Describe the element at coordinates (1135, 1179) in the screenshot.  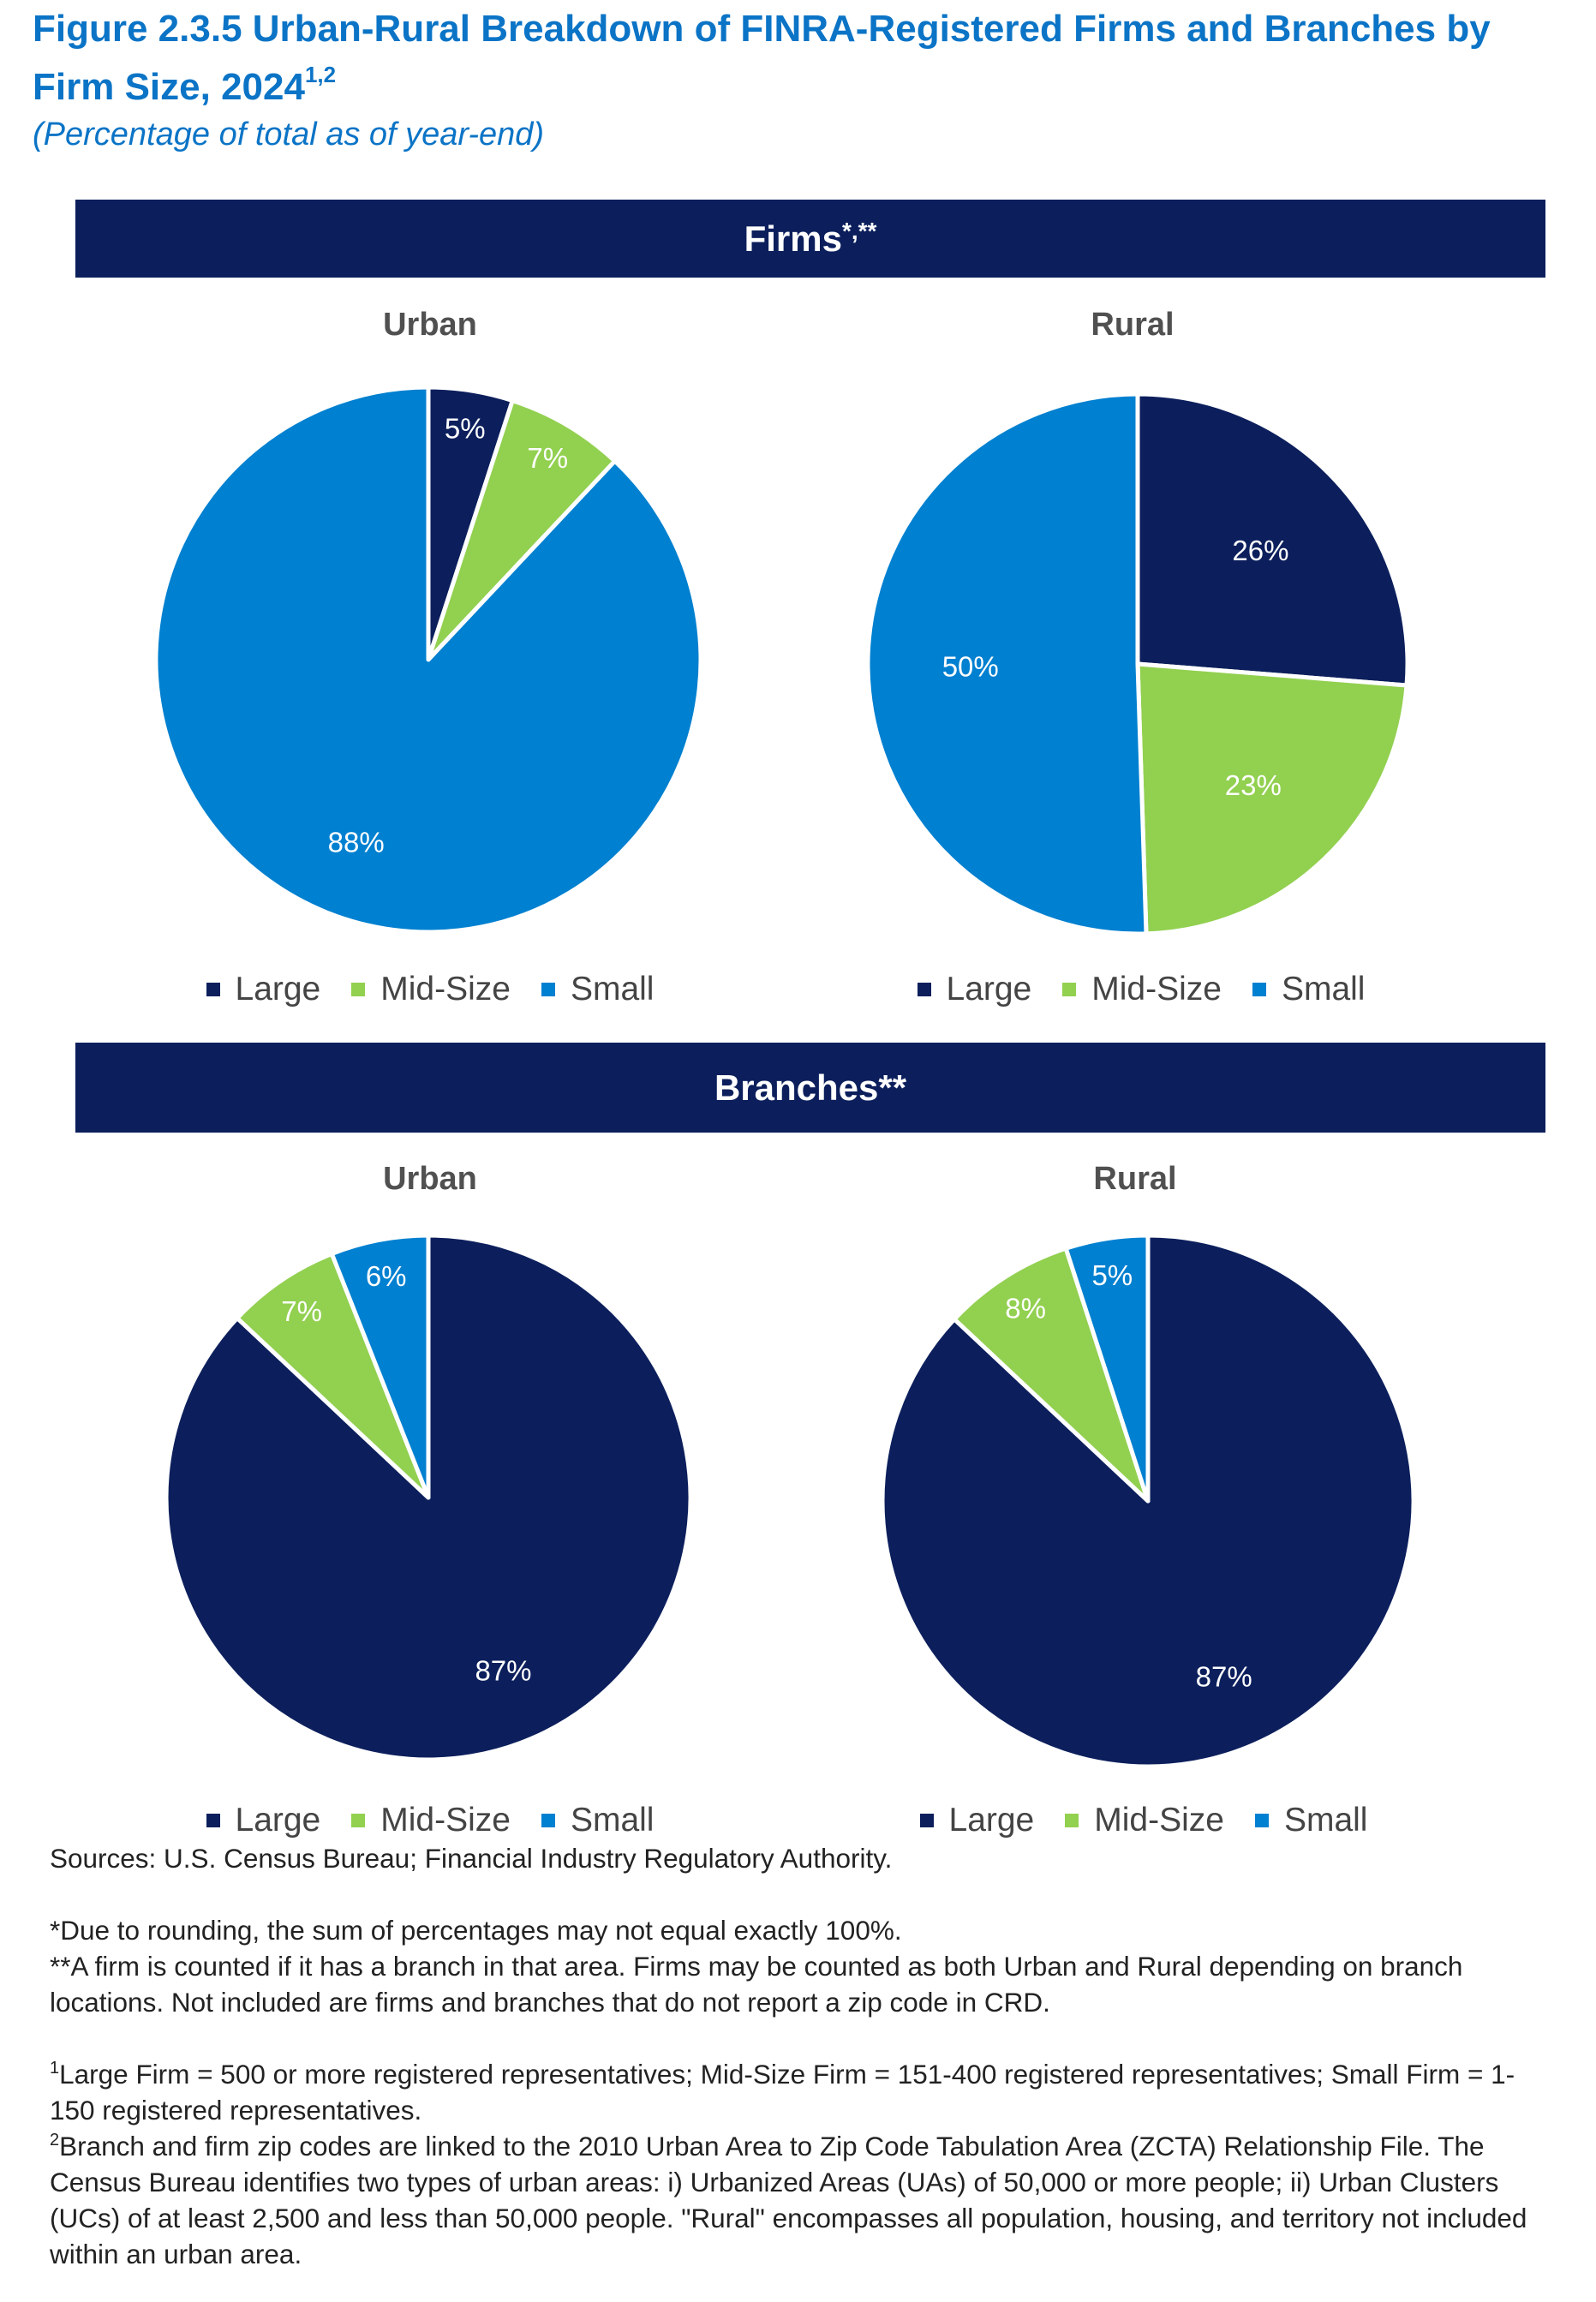
I see `pie-title-branches-rural: Rural` at that location.